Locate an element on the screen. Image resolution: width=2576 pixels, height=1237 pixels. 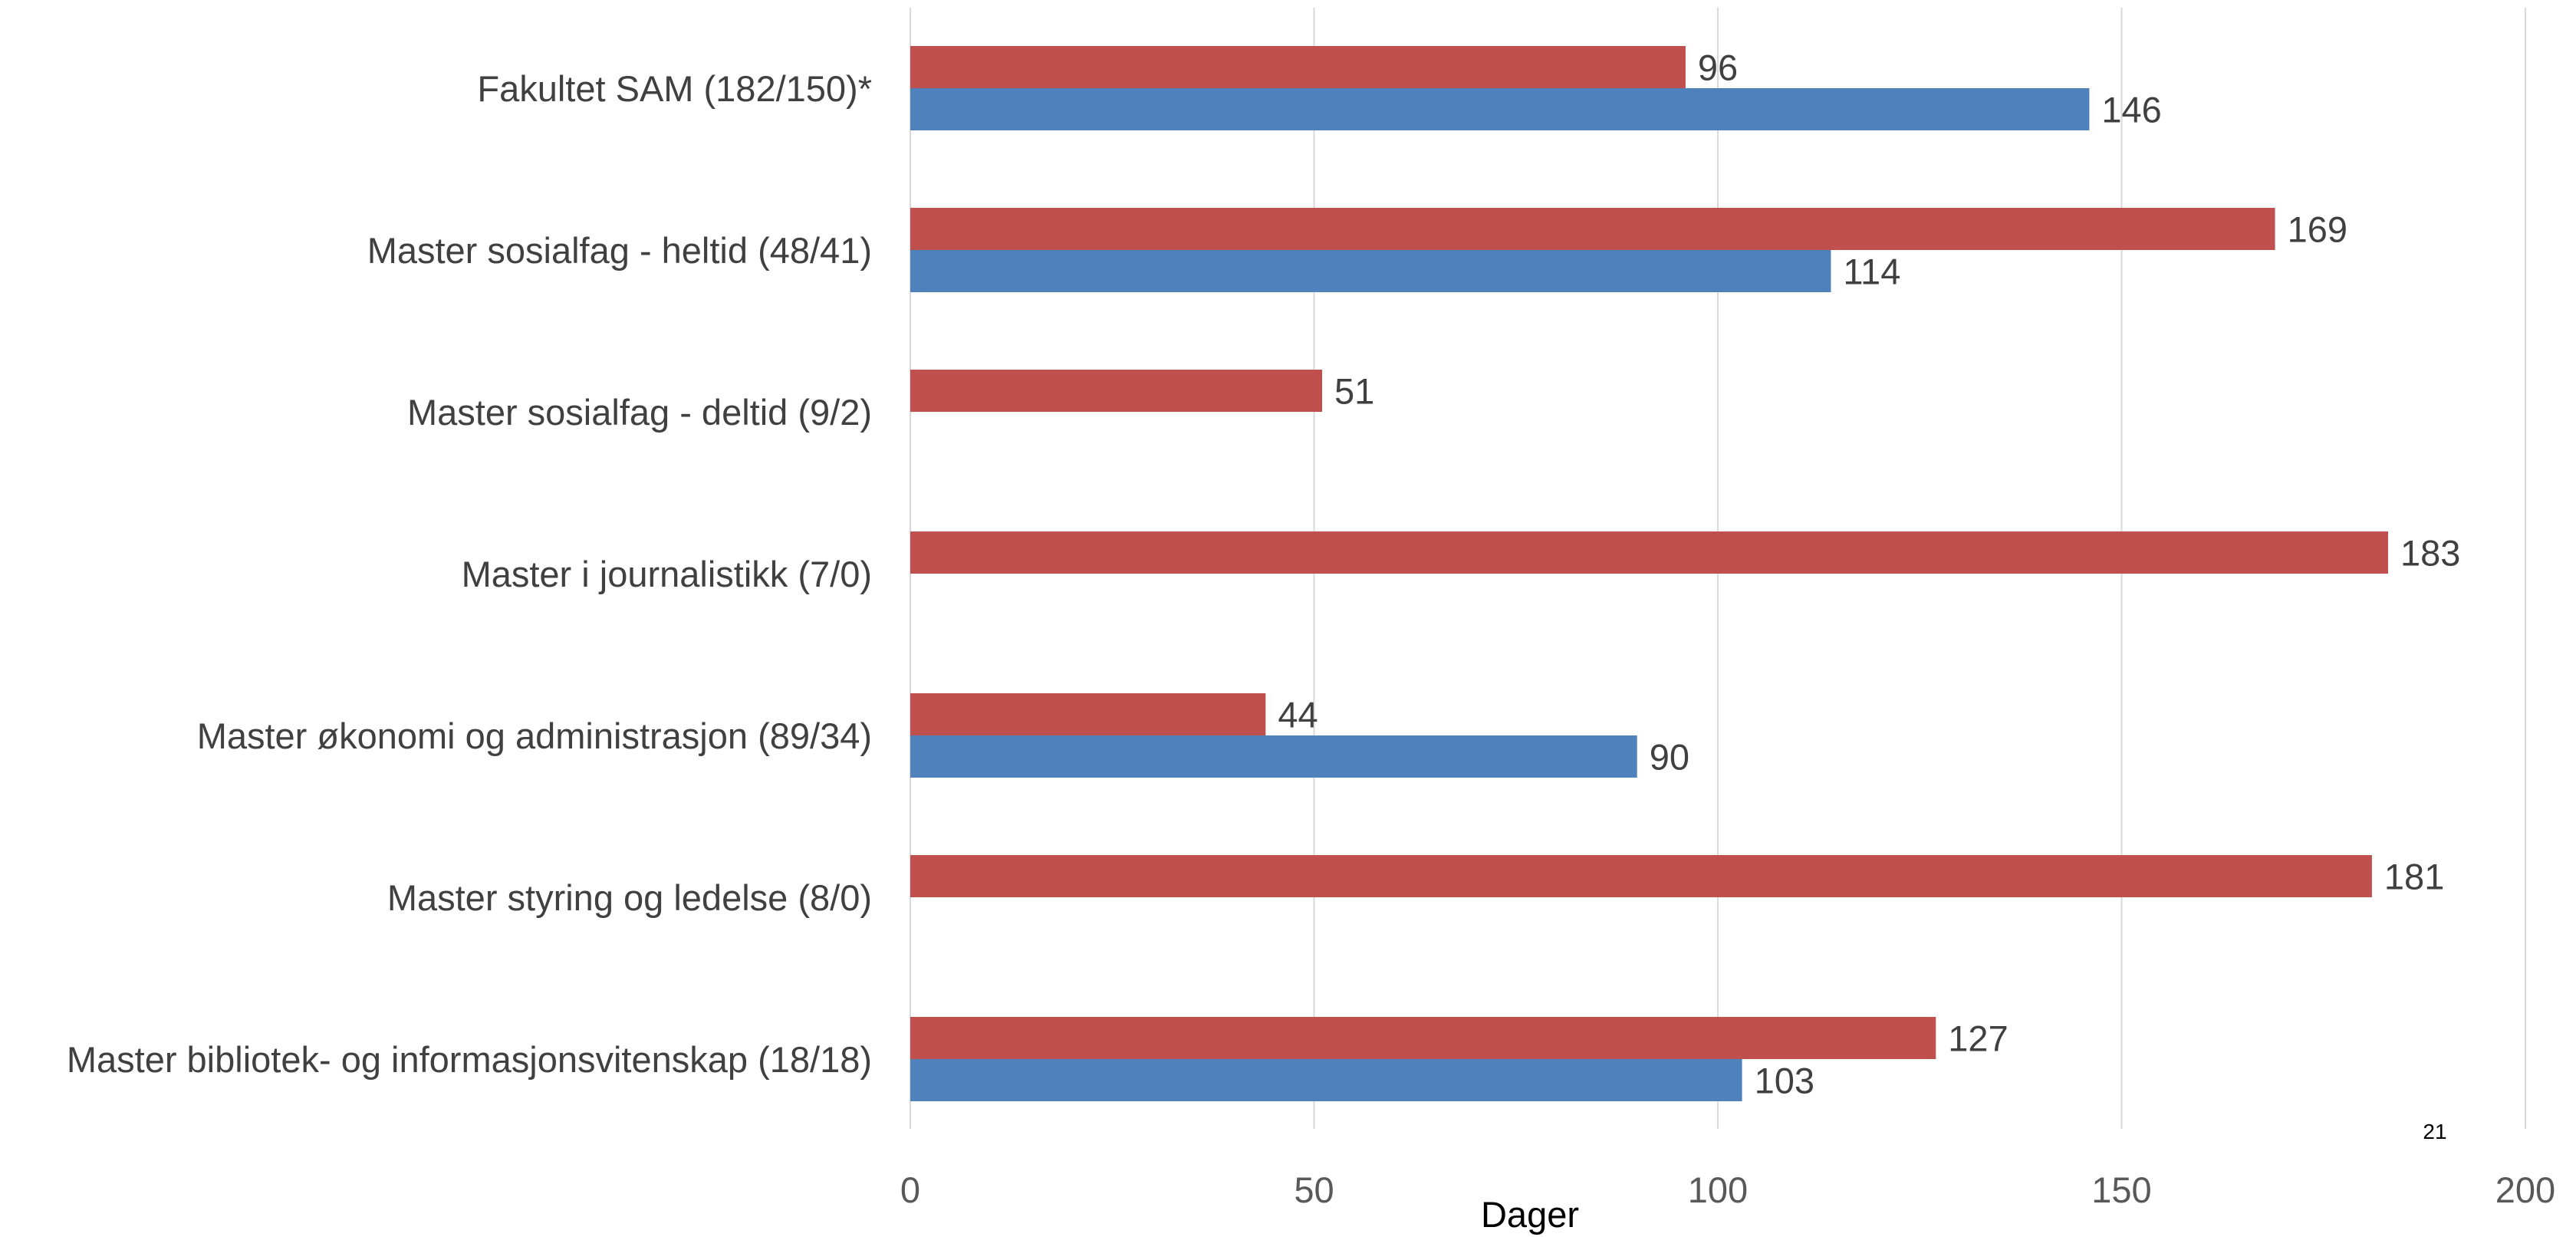
data-label: 51 is located at coordinates (1354, 392).